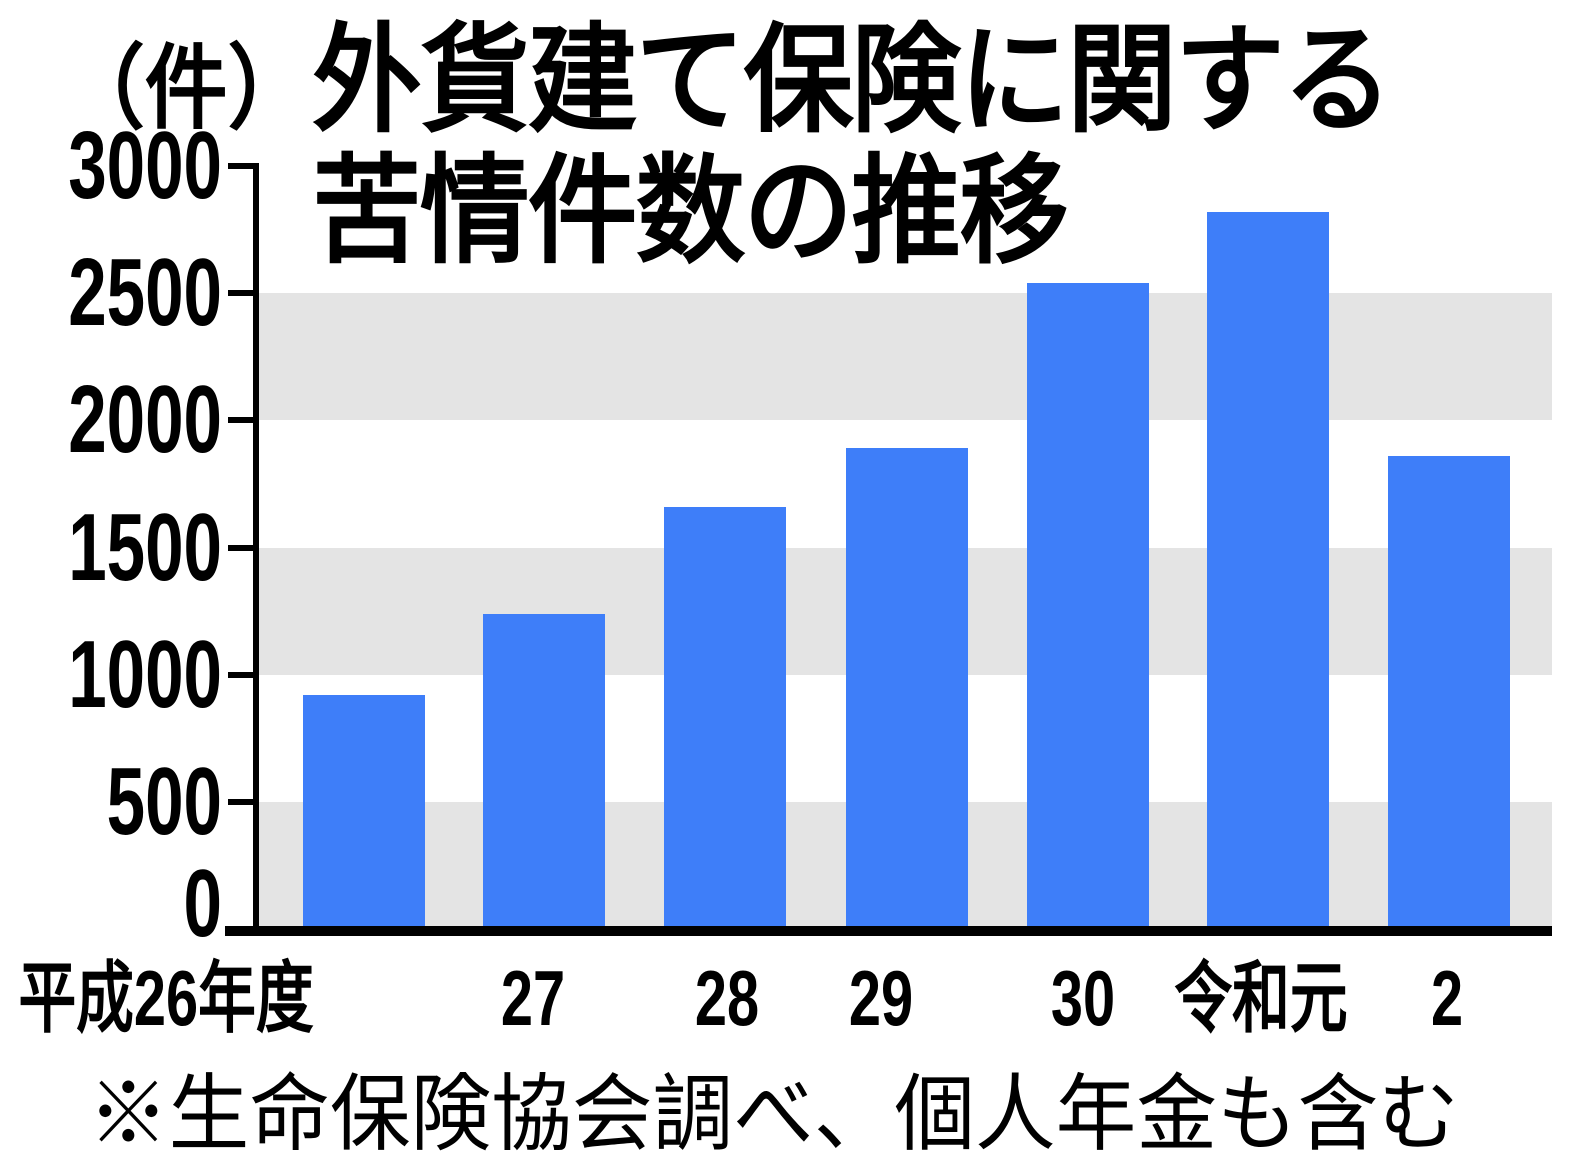 Image resolution: width=1582 pixels, height=1172 pixels. Describe the element at coordinates (773, 1115) in the screenshot. I see `source-footnote: ※生命保険協会調べ、個人年金も含む` at that location.